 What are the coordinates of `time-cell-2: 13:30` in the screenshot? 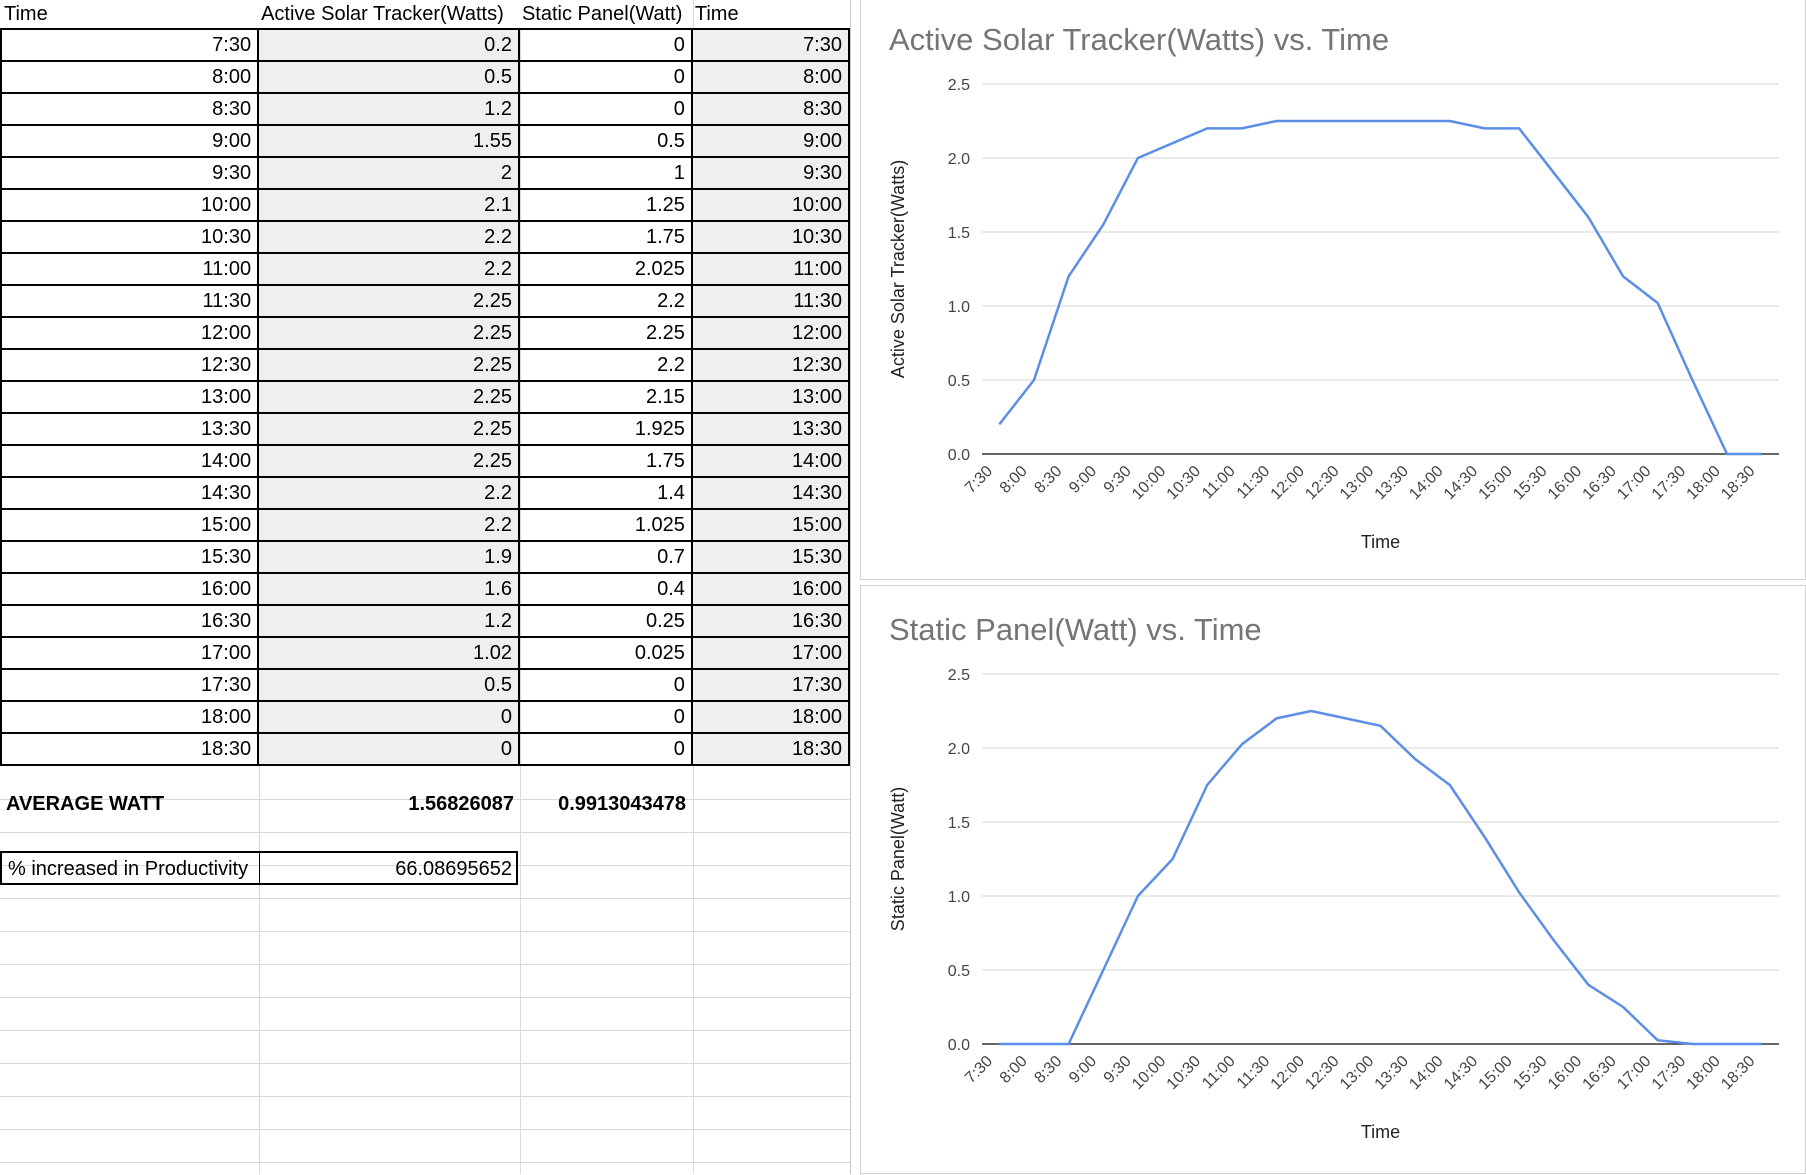 It's located at (770, 429).